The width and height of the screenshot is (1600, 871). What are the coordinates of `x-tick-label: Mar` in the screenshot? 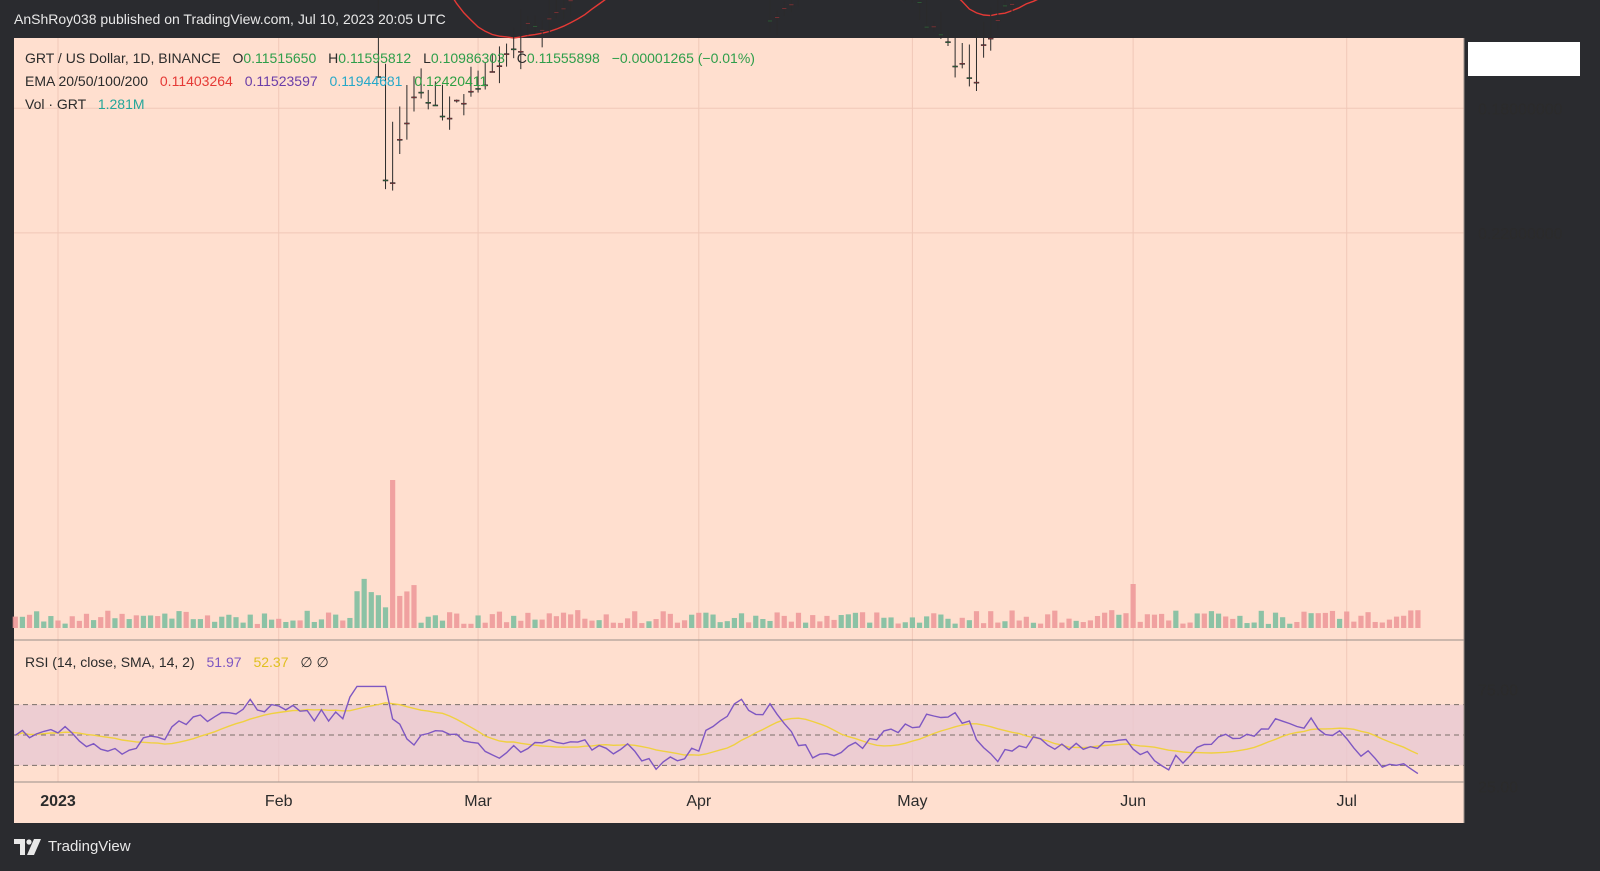 It's located at (478, 801).